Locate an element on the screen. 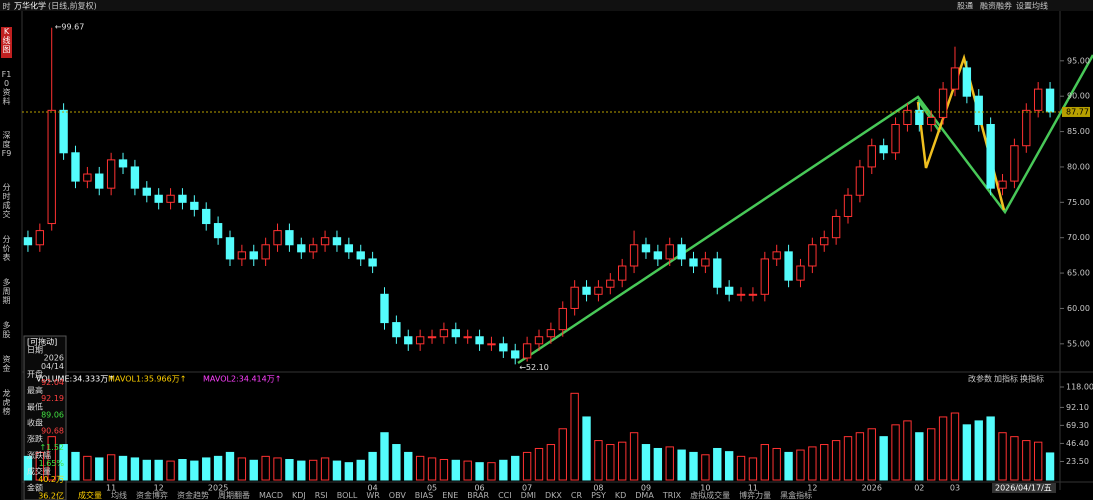 The image size is (1093, 500). sidebar-item: 多周期 is located at coordinates (6, 291).